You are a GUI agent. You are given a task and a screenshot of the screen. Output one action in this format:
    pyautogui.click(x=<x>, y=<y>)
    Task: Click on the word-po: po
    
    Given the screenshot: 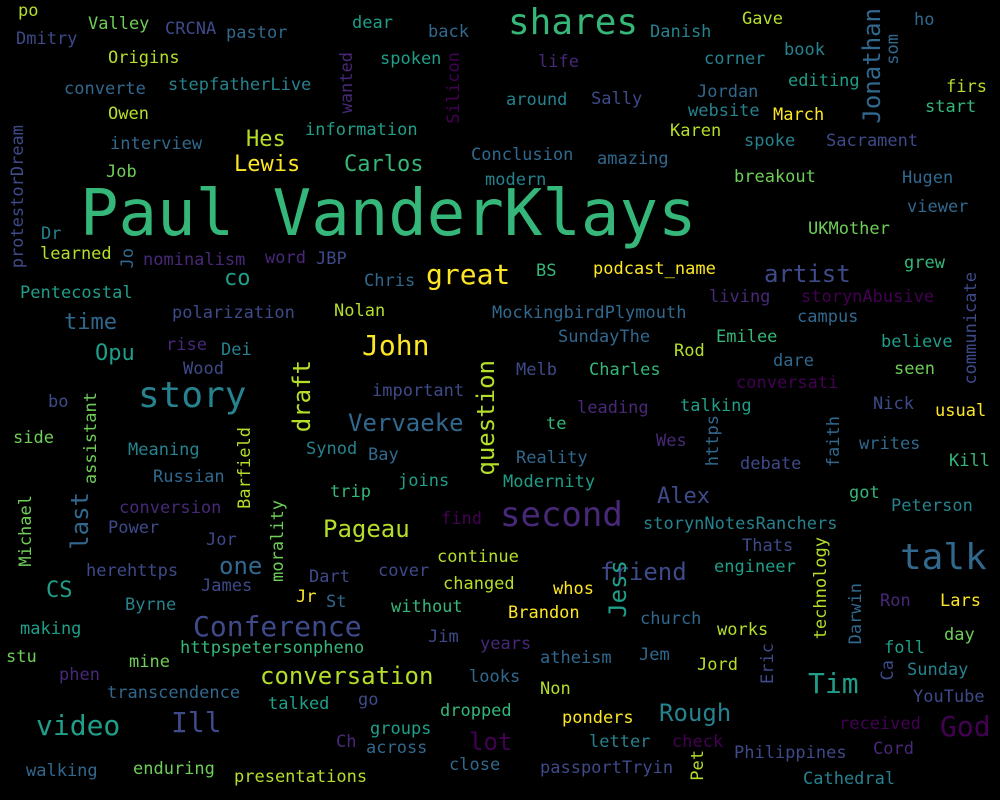 What is the action you would take?
    pyautogui.click(x=28, y=11)
    